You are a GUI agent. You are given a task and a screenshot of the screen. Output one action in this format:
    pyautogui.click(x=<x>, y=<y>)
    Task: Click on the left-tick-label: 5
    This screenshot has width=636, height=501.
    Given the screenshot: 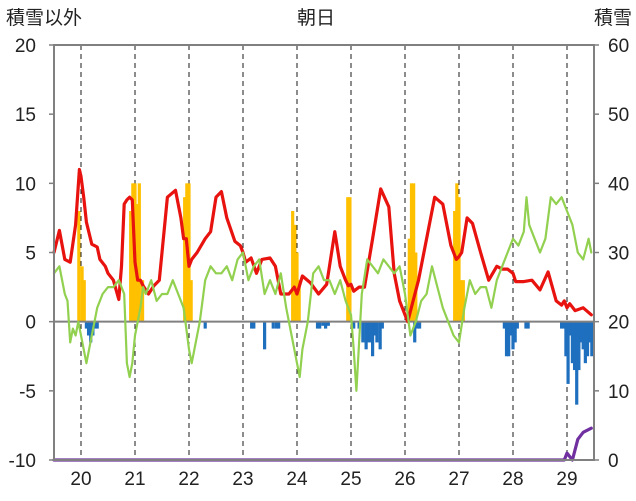 What is the action you would take?
    pyautogui.click(x=30, y=254)
    